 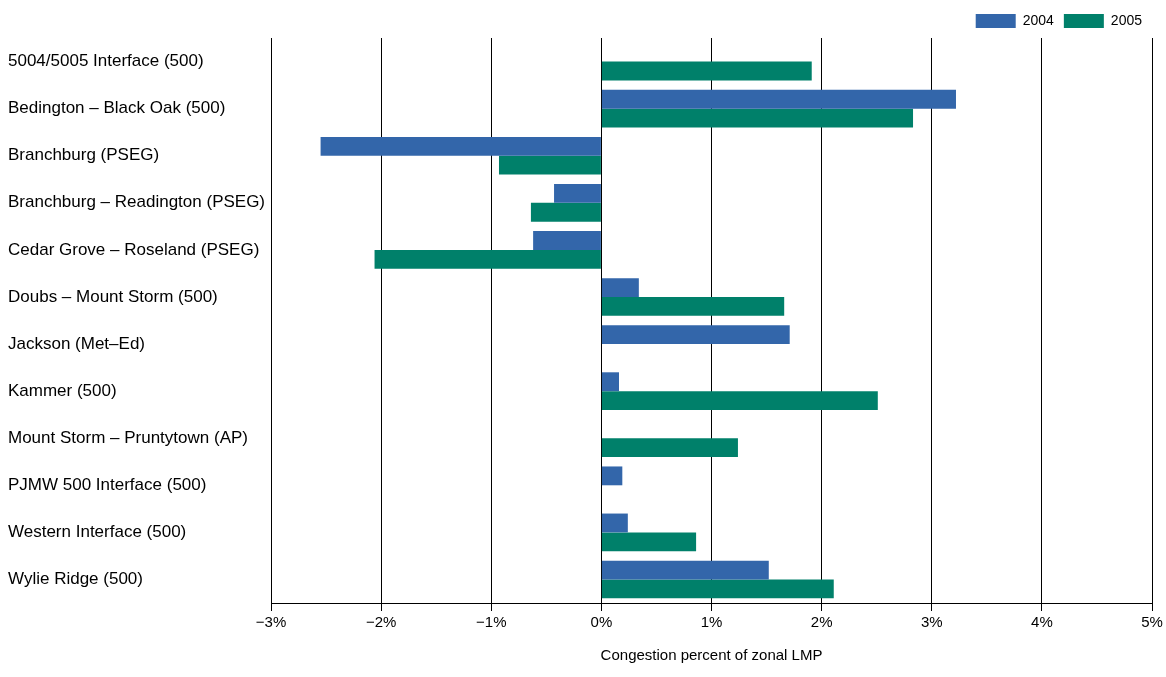 What do you see at coordinates (62, 390) in the screenshot?
I see `y-tick-label: Kammer (500)` at bounding box center [62, 390].